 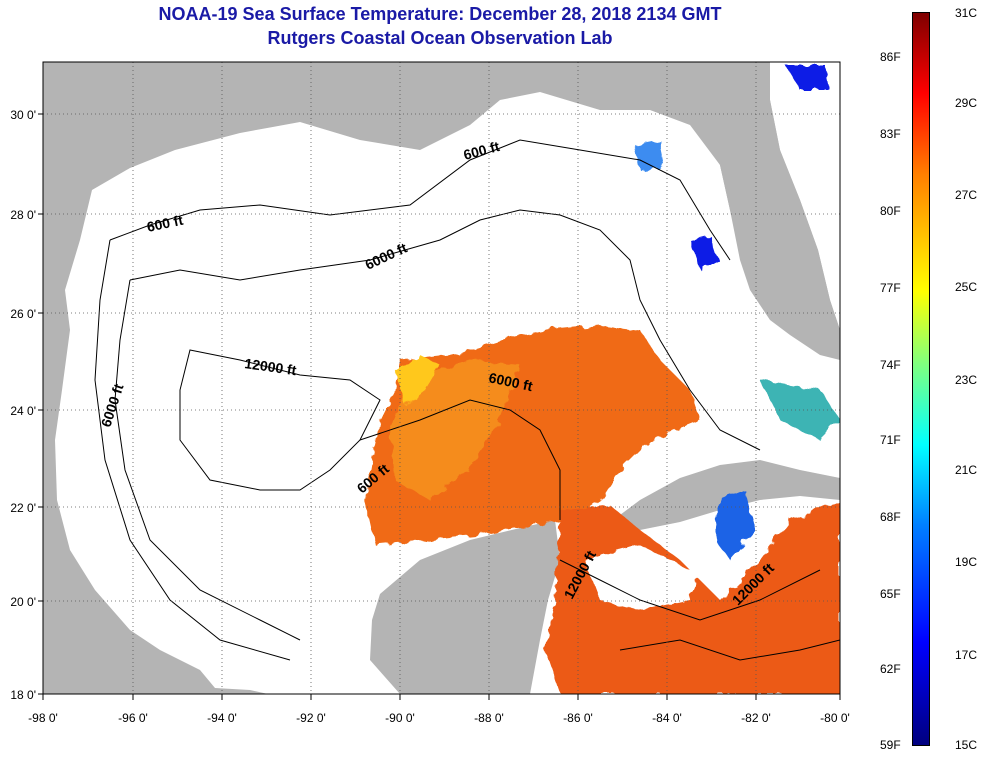 What do you see at coordinates (667, 718) in the screenshot?
I see `lon-label-84: -84 0'` at bounding box center [667, 718].